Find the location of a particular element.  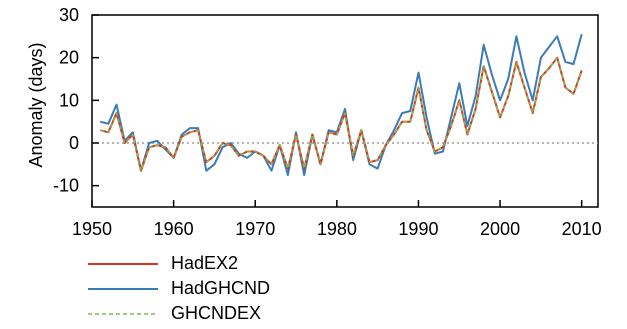

legend-label-hadex2: HadEX2 is located at coordinates (205, 263).